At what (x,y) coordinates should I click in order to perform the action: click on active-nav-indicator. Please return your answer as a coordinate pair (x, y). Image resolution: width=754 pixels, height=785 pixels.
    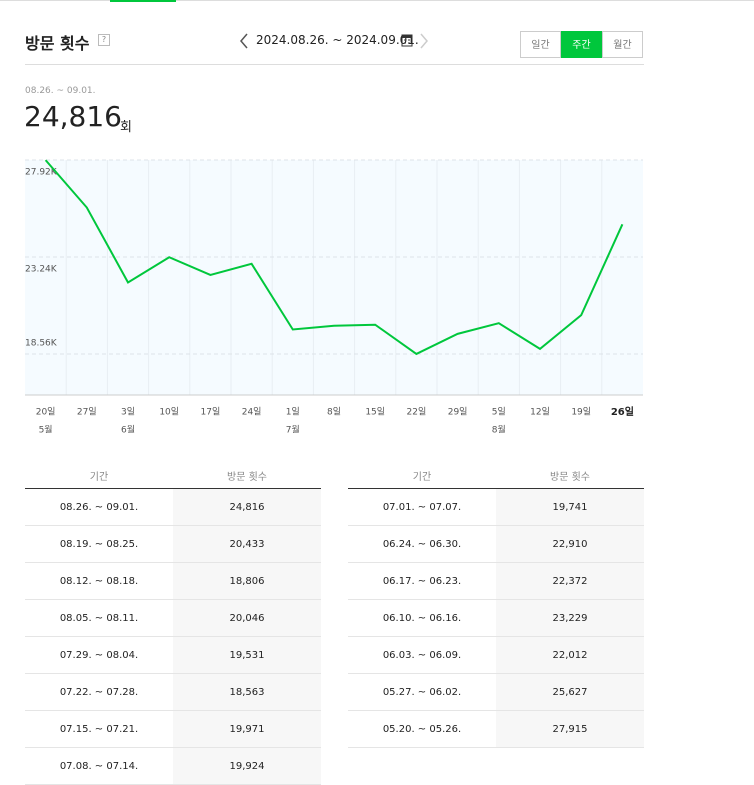
    Looking at the image, I should click on (143, 1).